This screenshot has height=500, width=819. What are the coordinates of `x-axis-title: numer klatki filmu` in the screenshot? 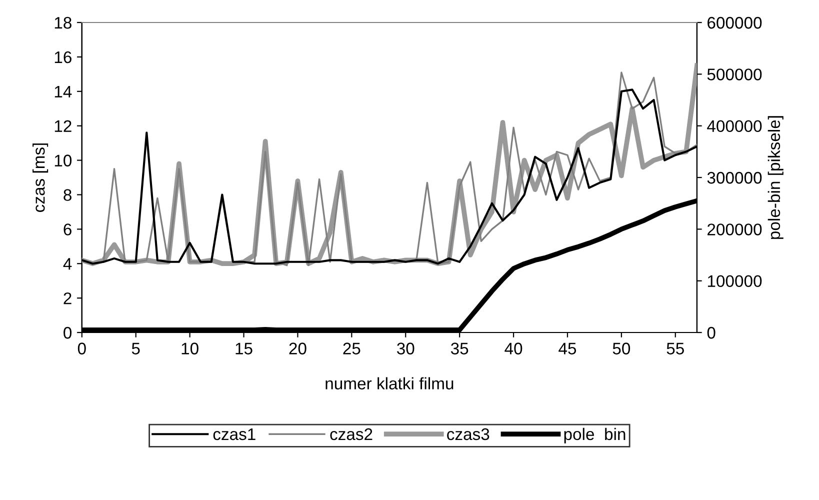 It's located at (390, 383).